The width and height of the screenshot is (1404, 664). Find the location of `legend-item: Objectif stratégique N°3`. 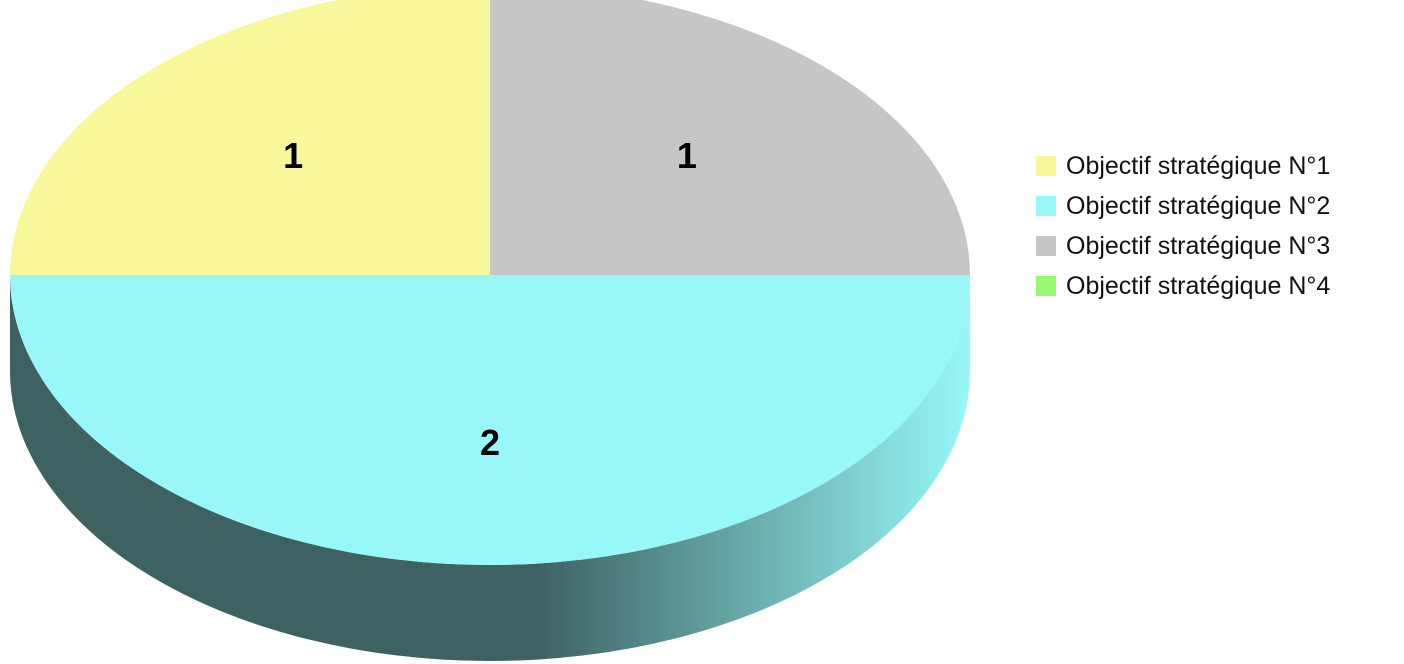

legend-item: Objectif stratégique N°3 is located at coordinates (1183, 246).